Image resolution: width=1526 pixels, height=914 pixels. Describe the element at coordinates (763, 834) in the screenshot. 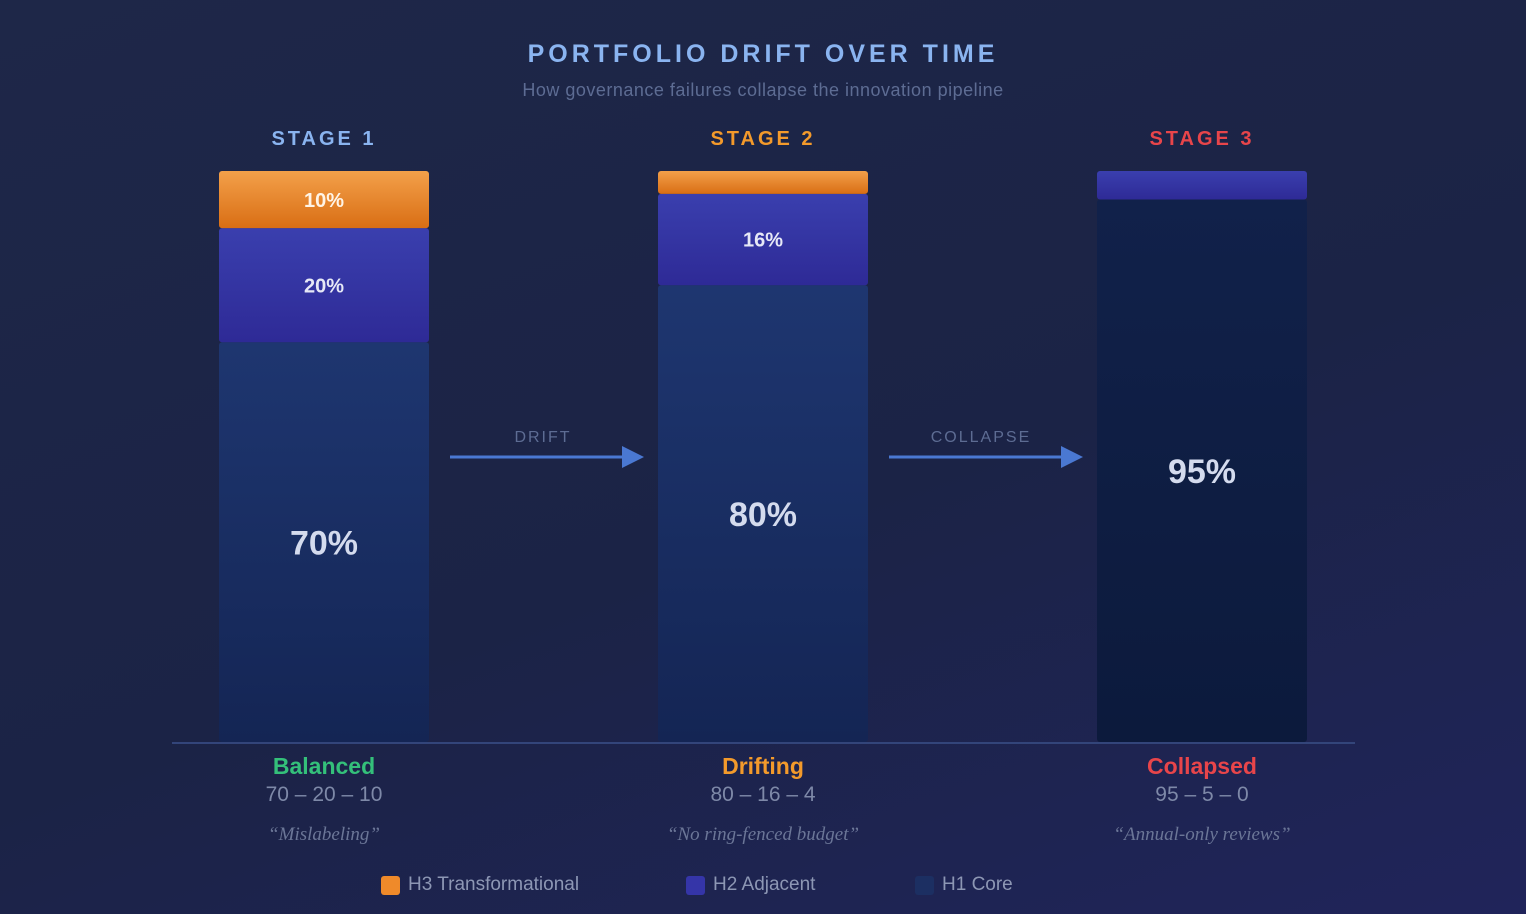

I see `stage-2-quote: “No ring-fenced budget”` at that location.